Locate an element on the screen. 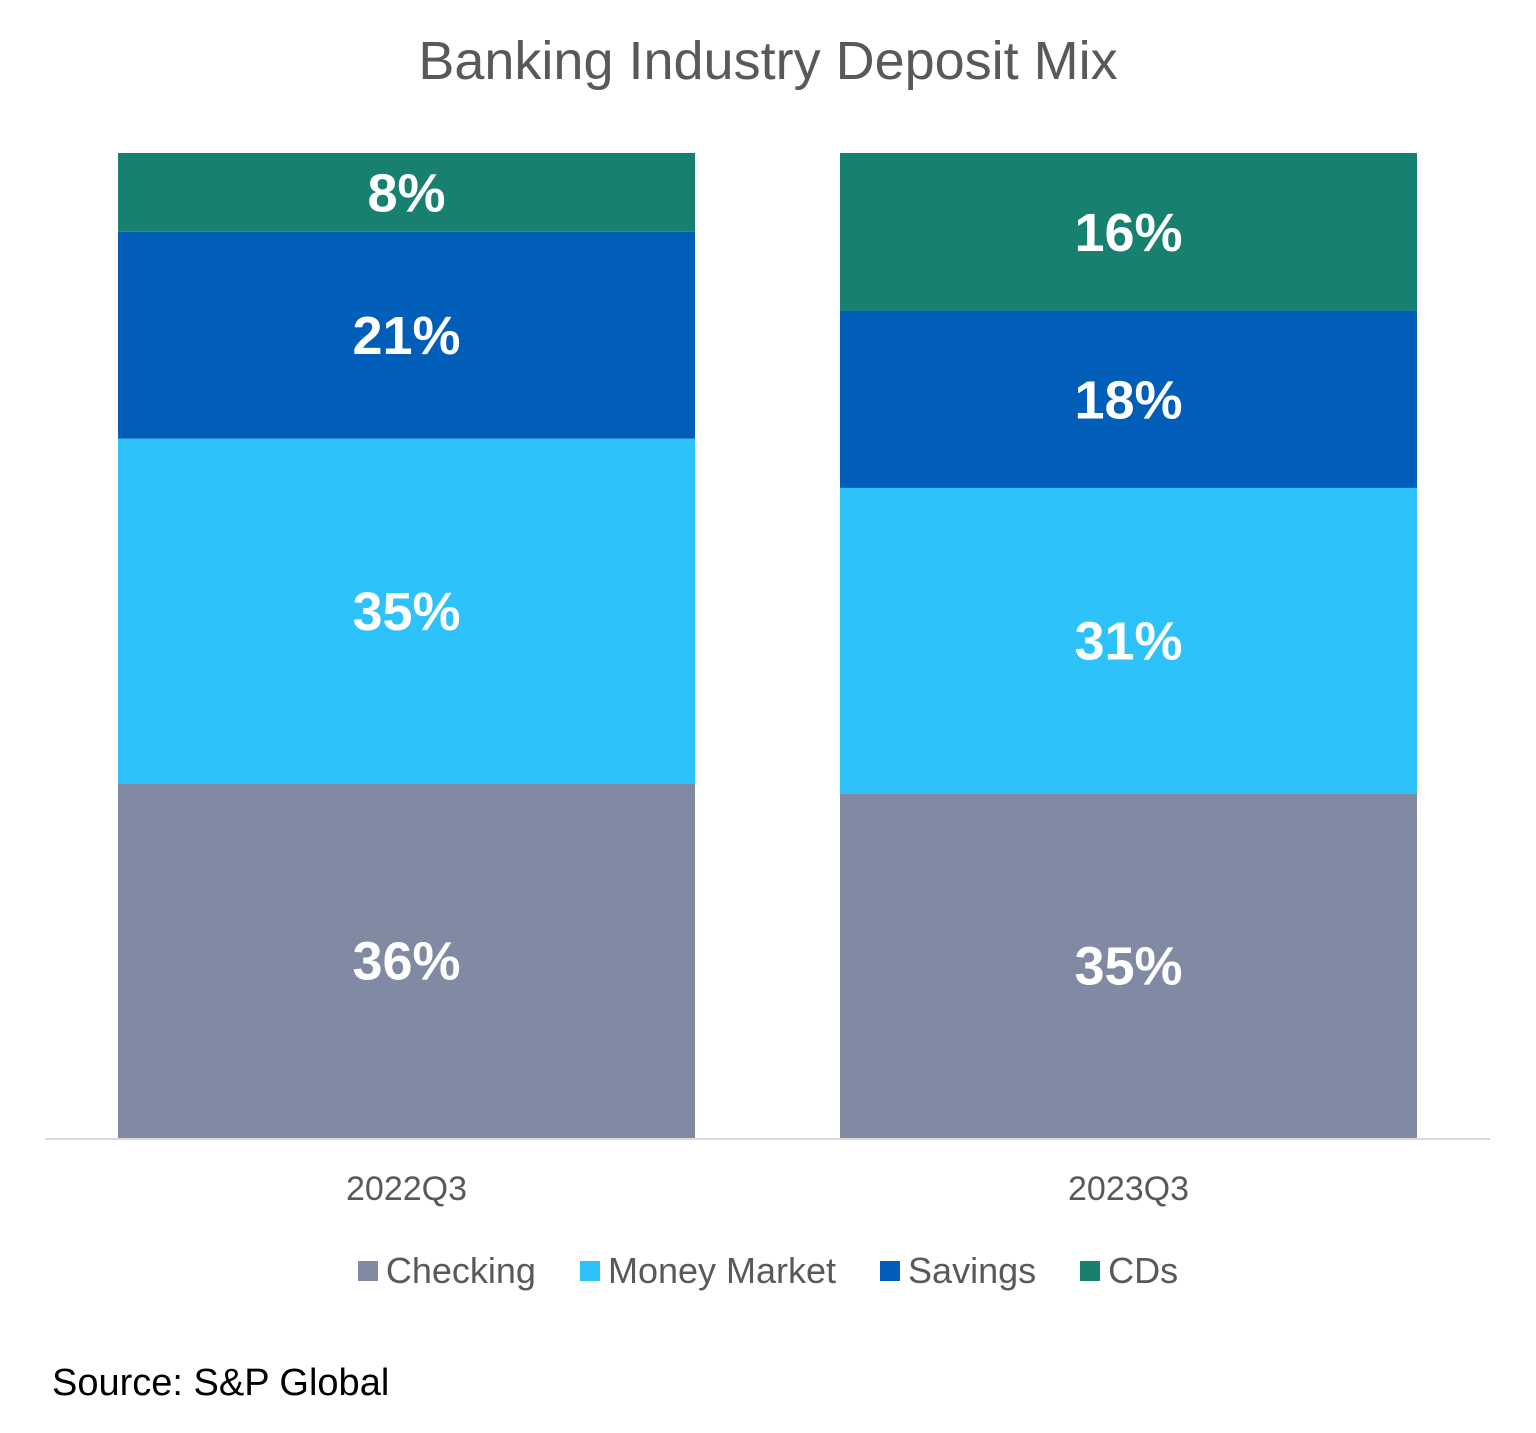  legend-item-savings: Savings is located at coordinates (958, 1271).